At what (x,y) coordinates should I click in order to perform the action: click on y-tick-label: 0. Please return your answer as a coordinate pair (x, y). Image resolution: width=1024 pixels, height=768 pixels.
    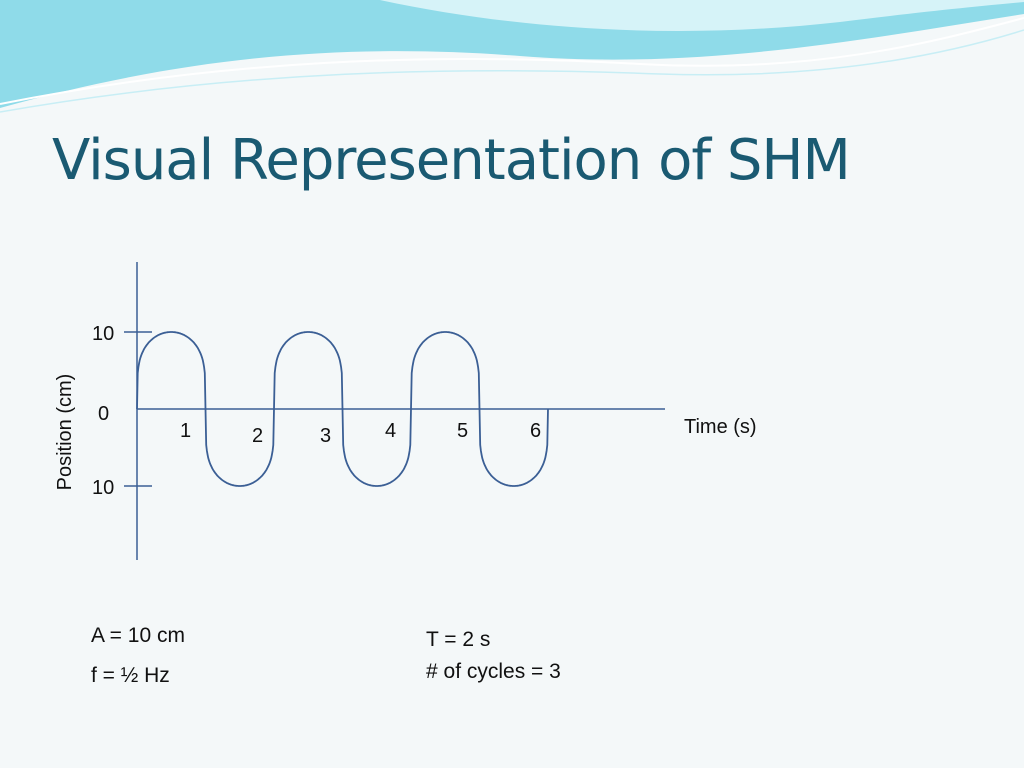
    Looking at the image, I should click on (103, 414).